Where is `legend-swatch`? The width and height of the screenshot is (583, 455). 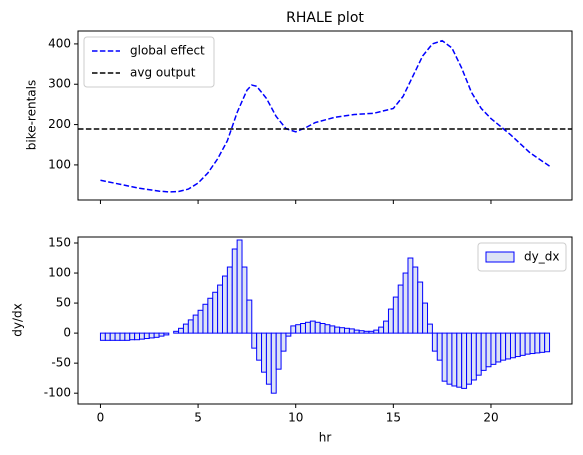 legend-swatch is located at coordinates (500, 257).